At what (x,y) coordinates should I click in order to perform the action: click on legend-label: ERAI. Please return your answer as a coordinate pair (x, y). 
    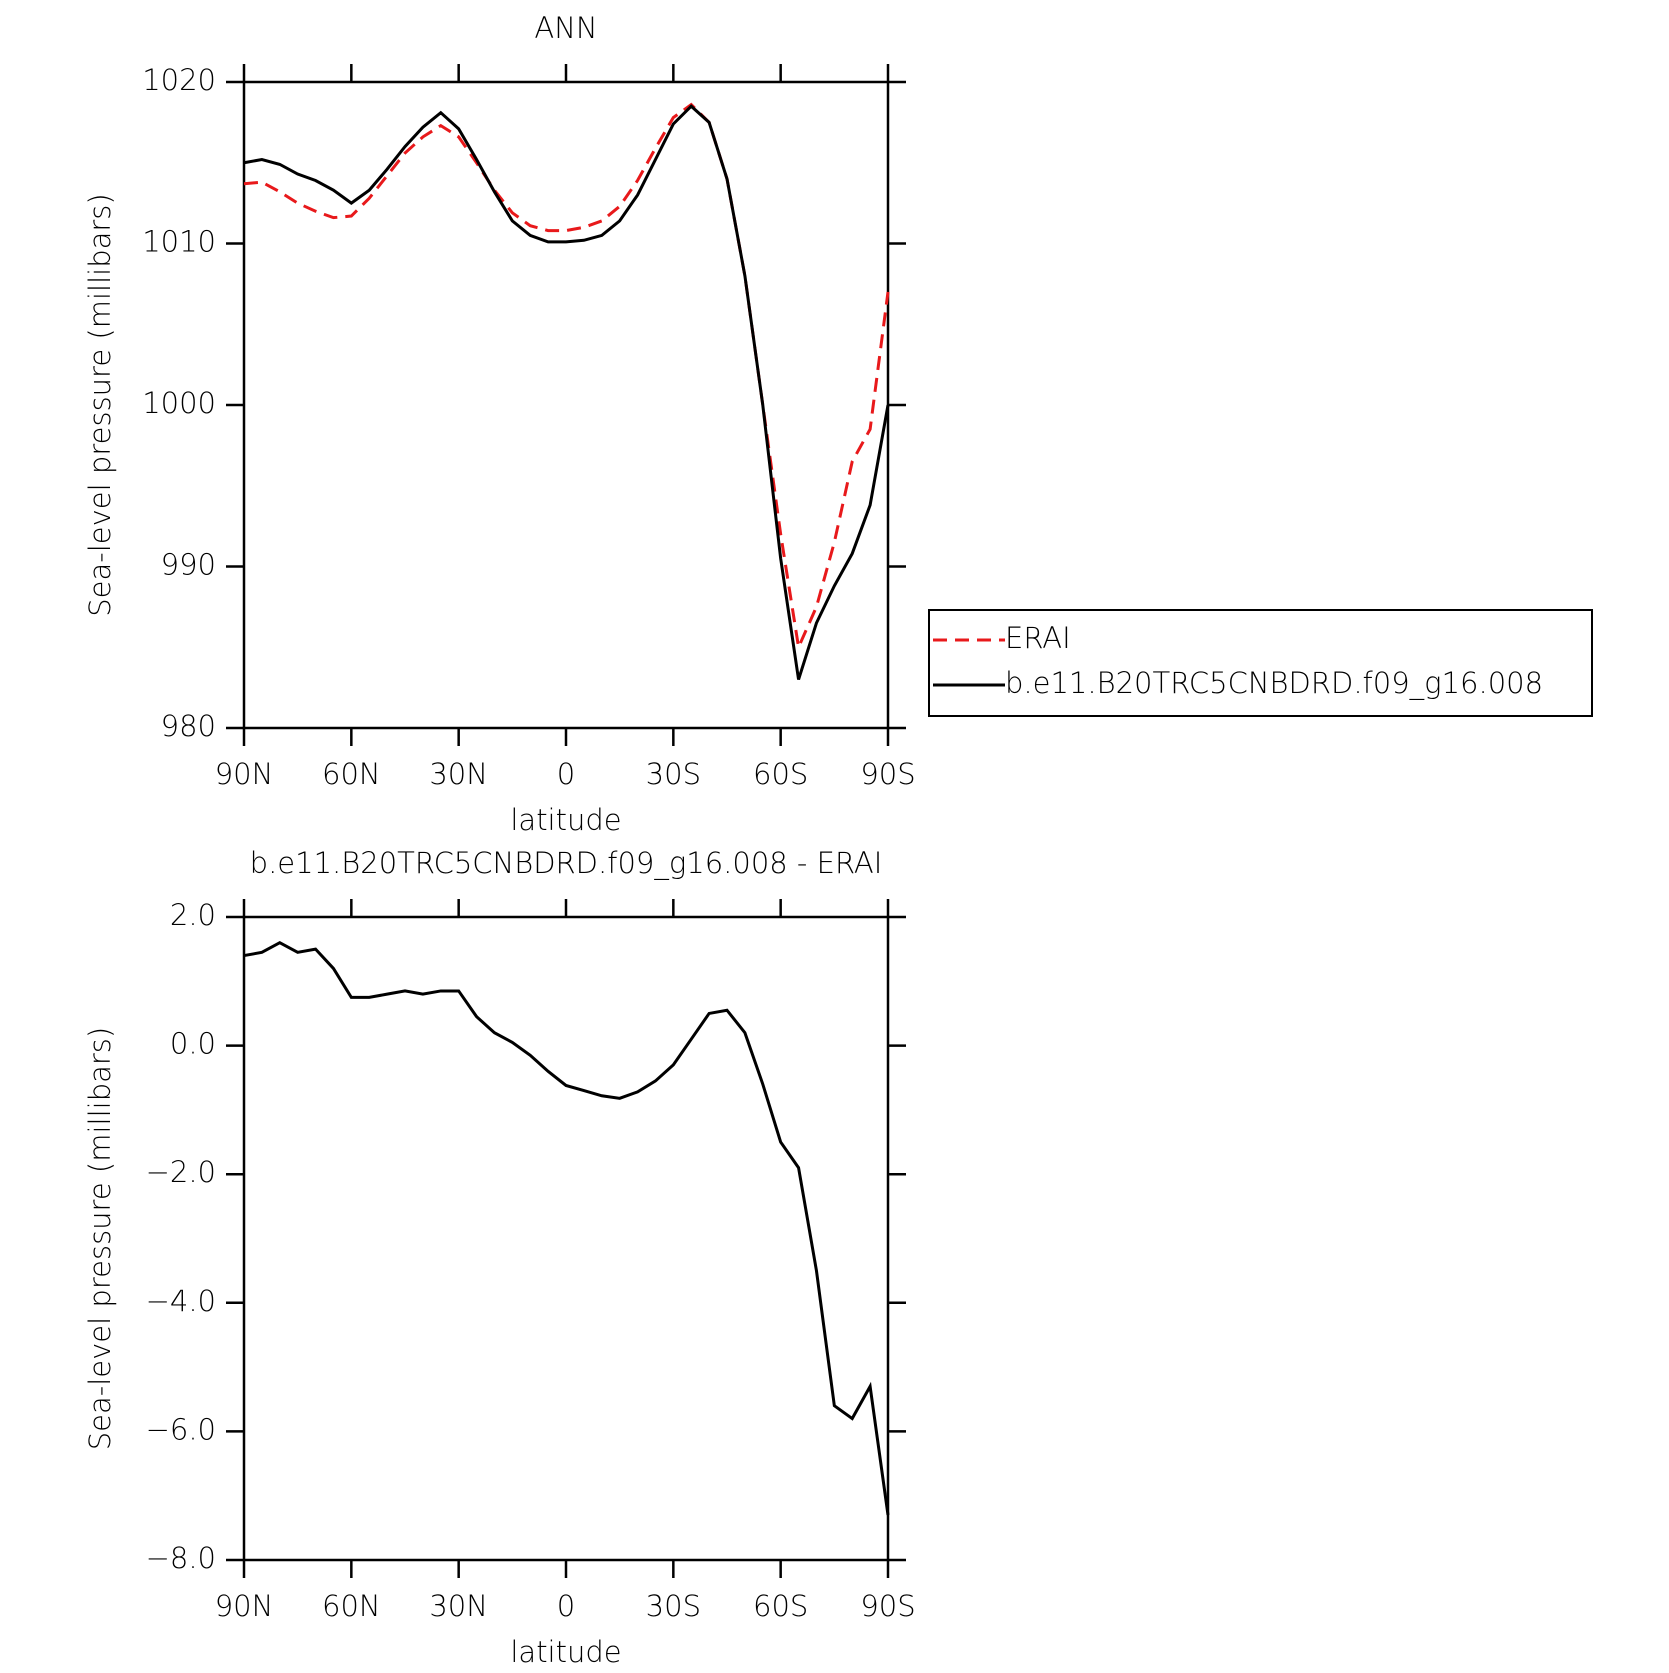
    Looking at the image, I should click on (1038, 638).